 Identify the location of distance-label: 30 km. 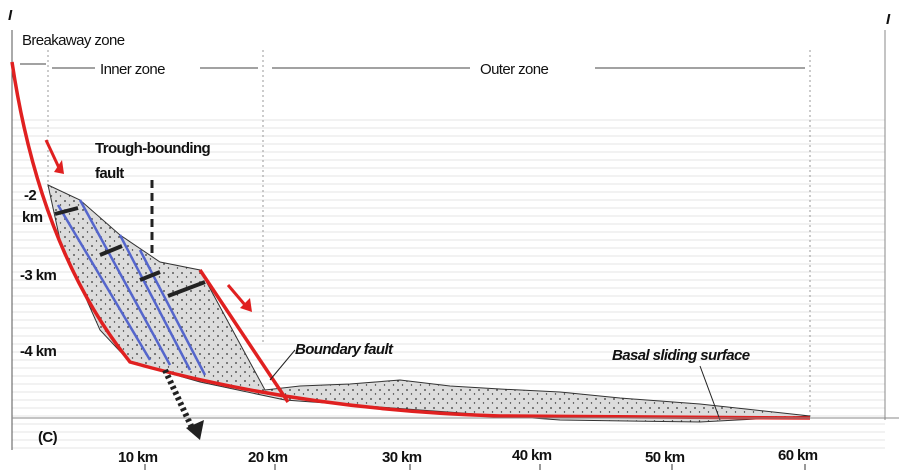
(402, 457).